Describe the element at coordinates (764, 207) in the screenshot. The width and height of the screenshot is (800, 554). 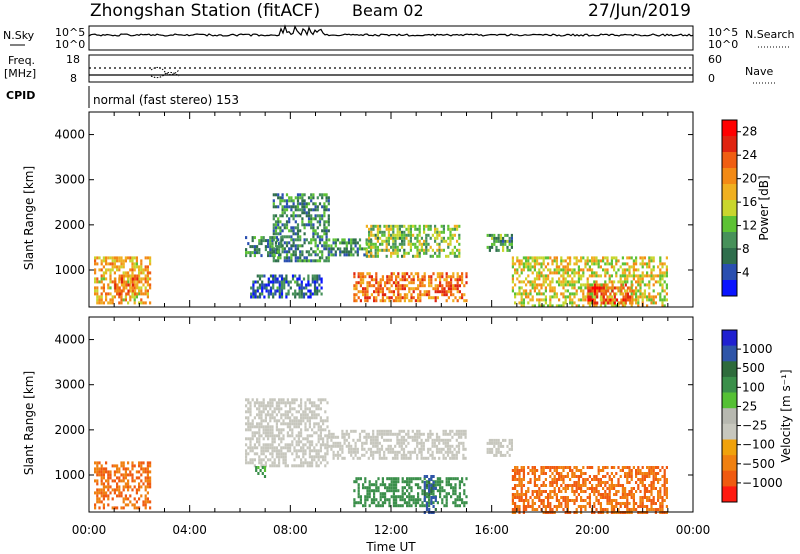
I see `power-colorbar-label: Power [dB]` at that location.